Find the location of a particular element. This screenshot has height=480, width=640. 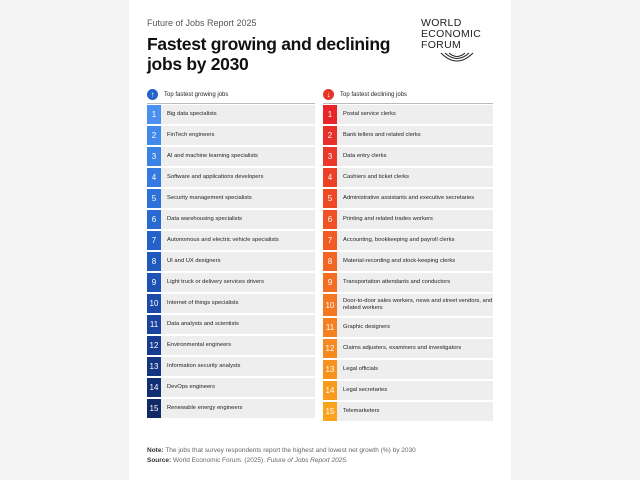

source-label: Source: is located at coordinates (159, 460).